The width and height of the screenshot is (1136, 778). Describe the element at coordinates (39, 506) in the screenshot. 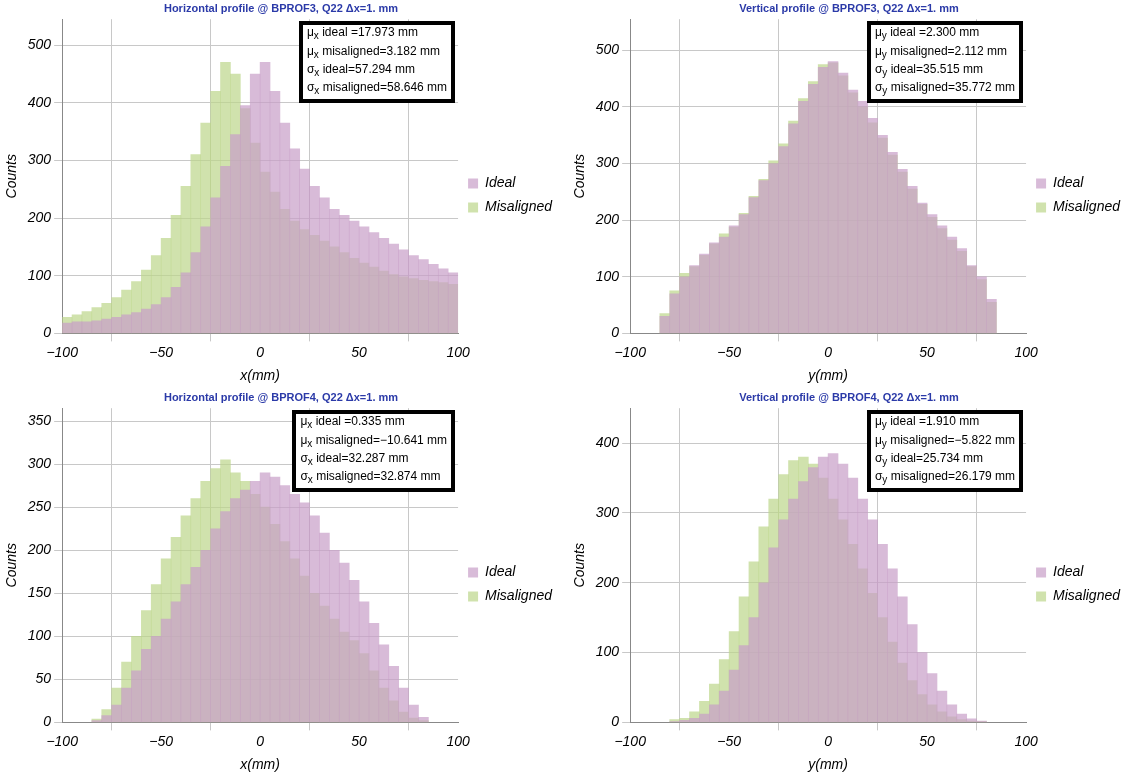

I see `y-tick-label: 250` at that location.